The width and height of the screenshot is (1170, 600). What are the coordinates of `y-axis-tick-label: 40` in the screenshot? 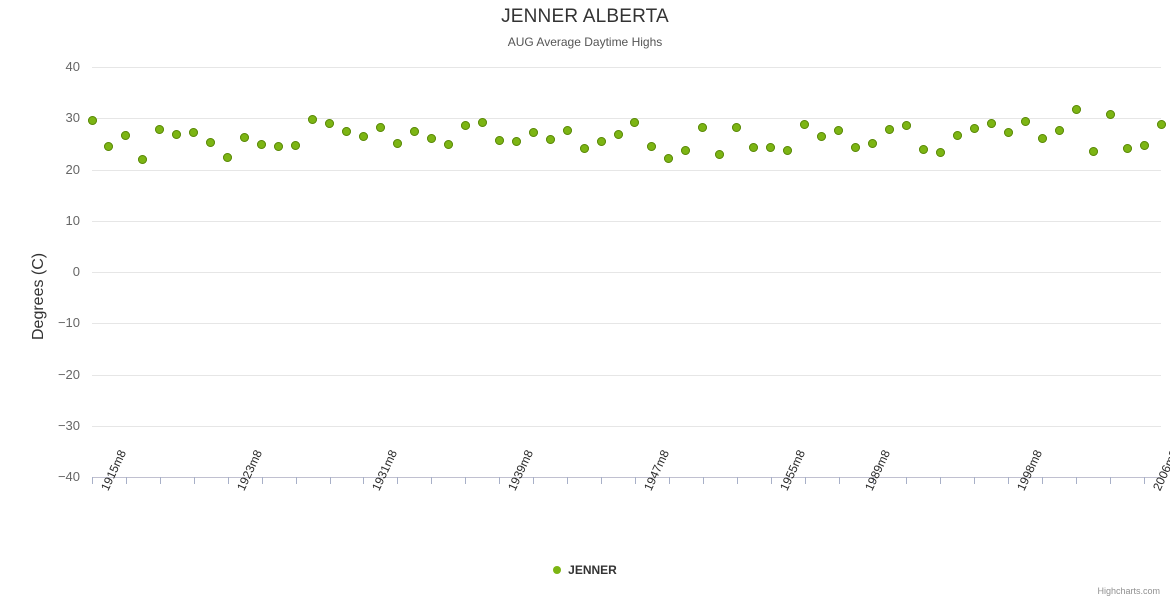 It's located at (72, 66).